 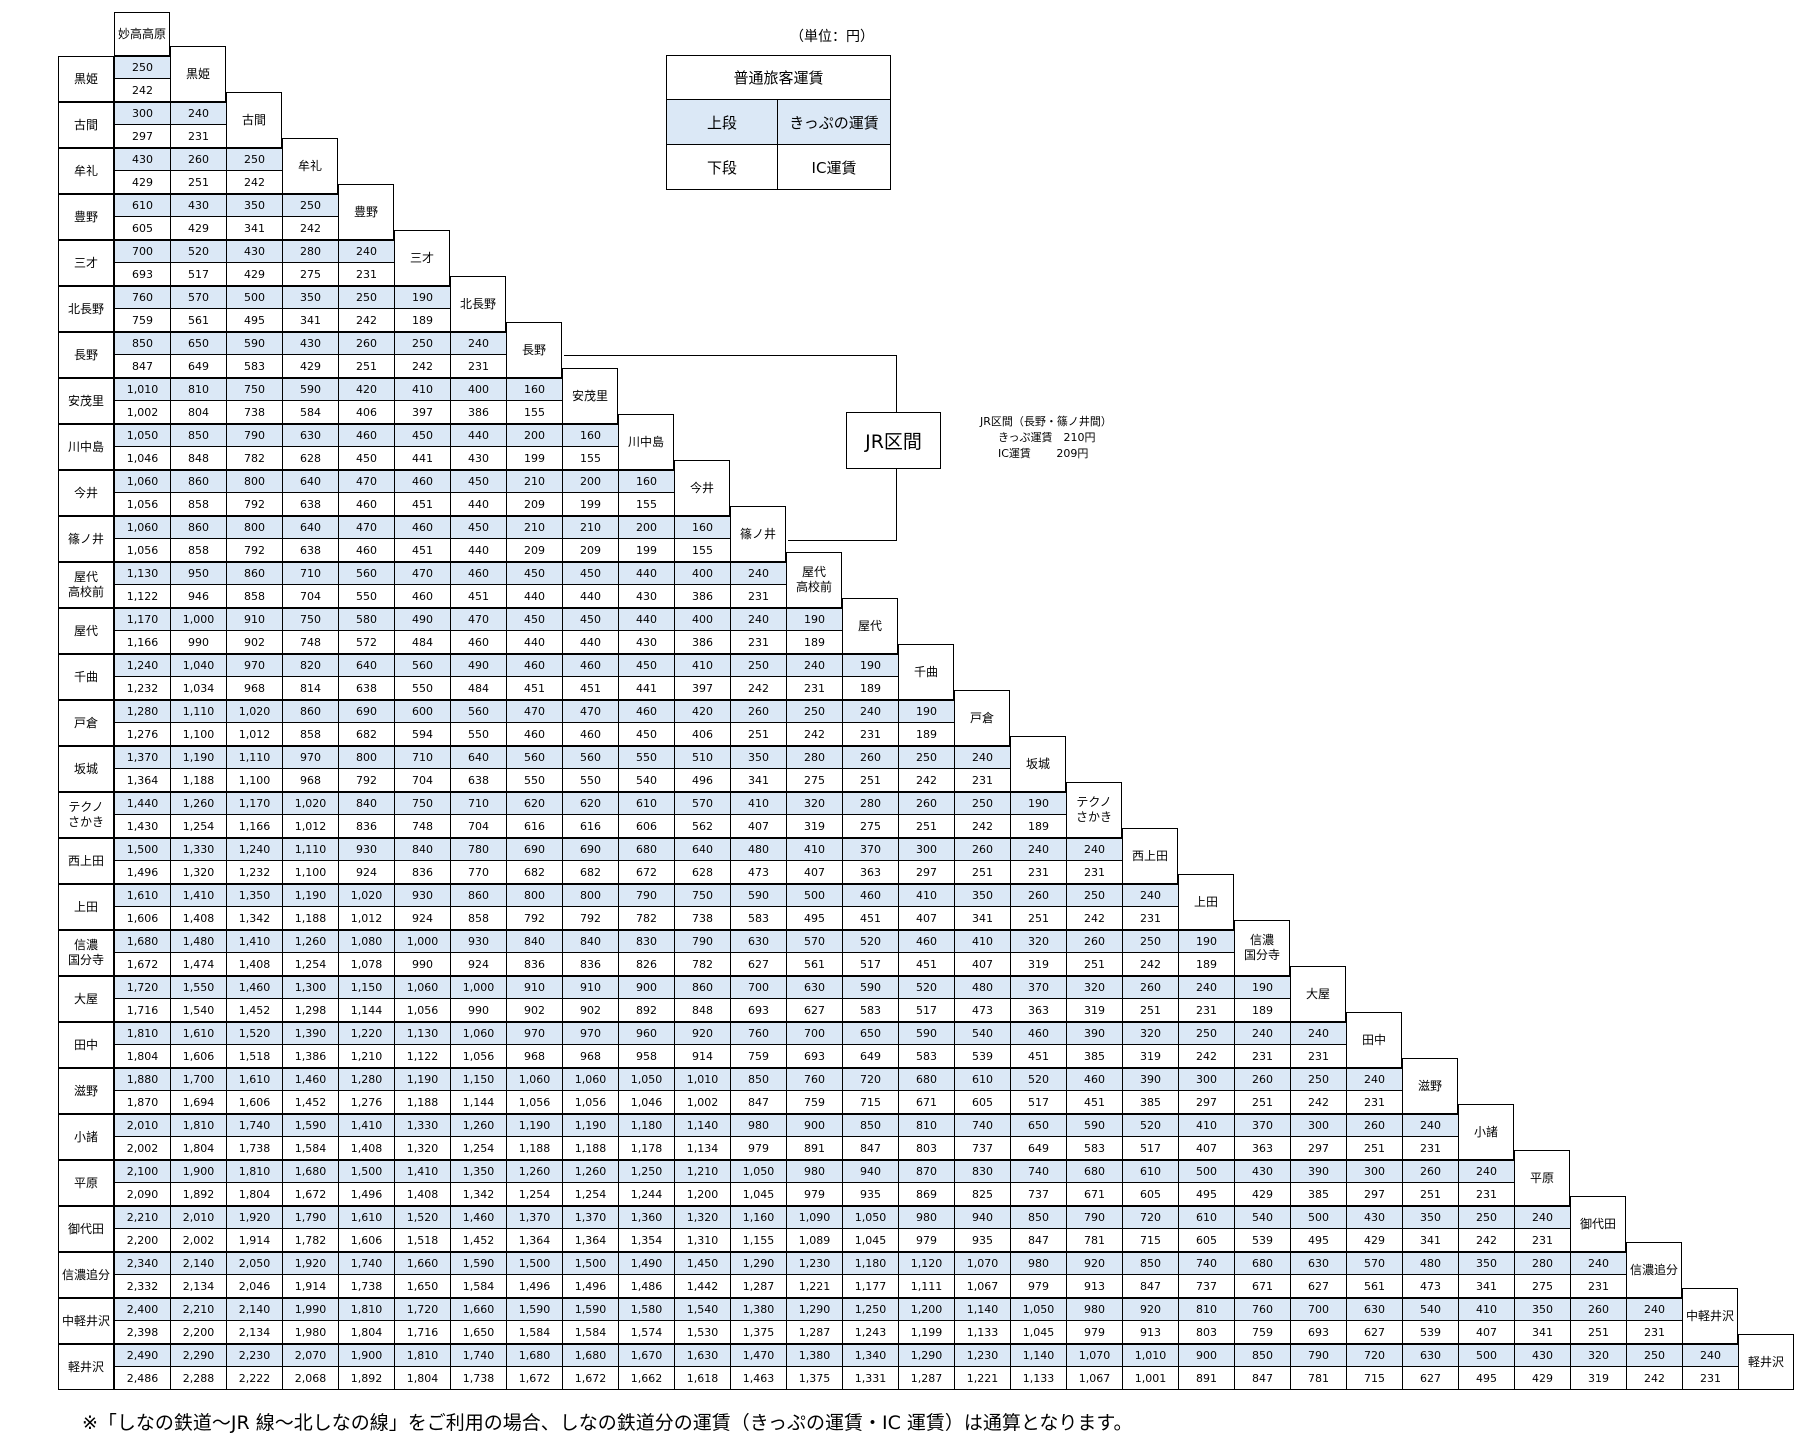 What do you see at coordinates (702, 1217) in the screenshot?
I see `ticket-fare: 1,320` at bounding box center [702, 1217].